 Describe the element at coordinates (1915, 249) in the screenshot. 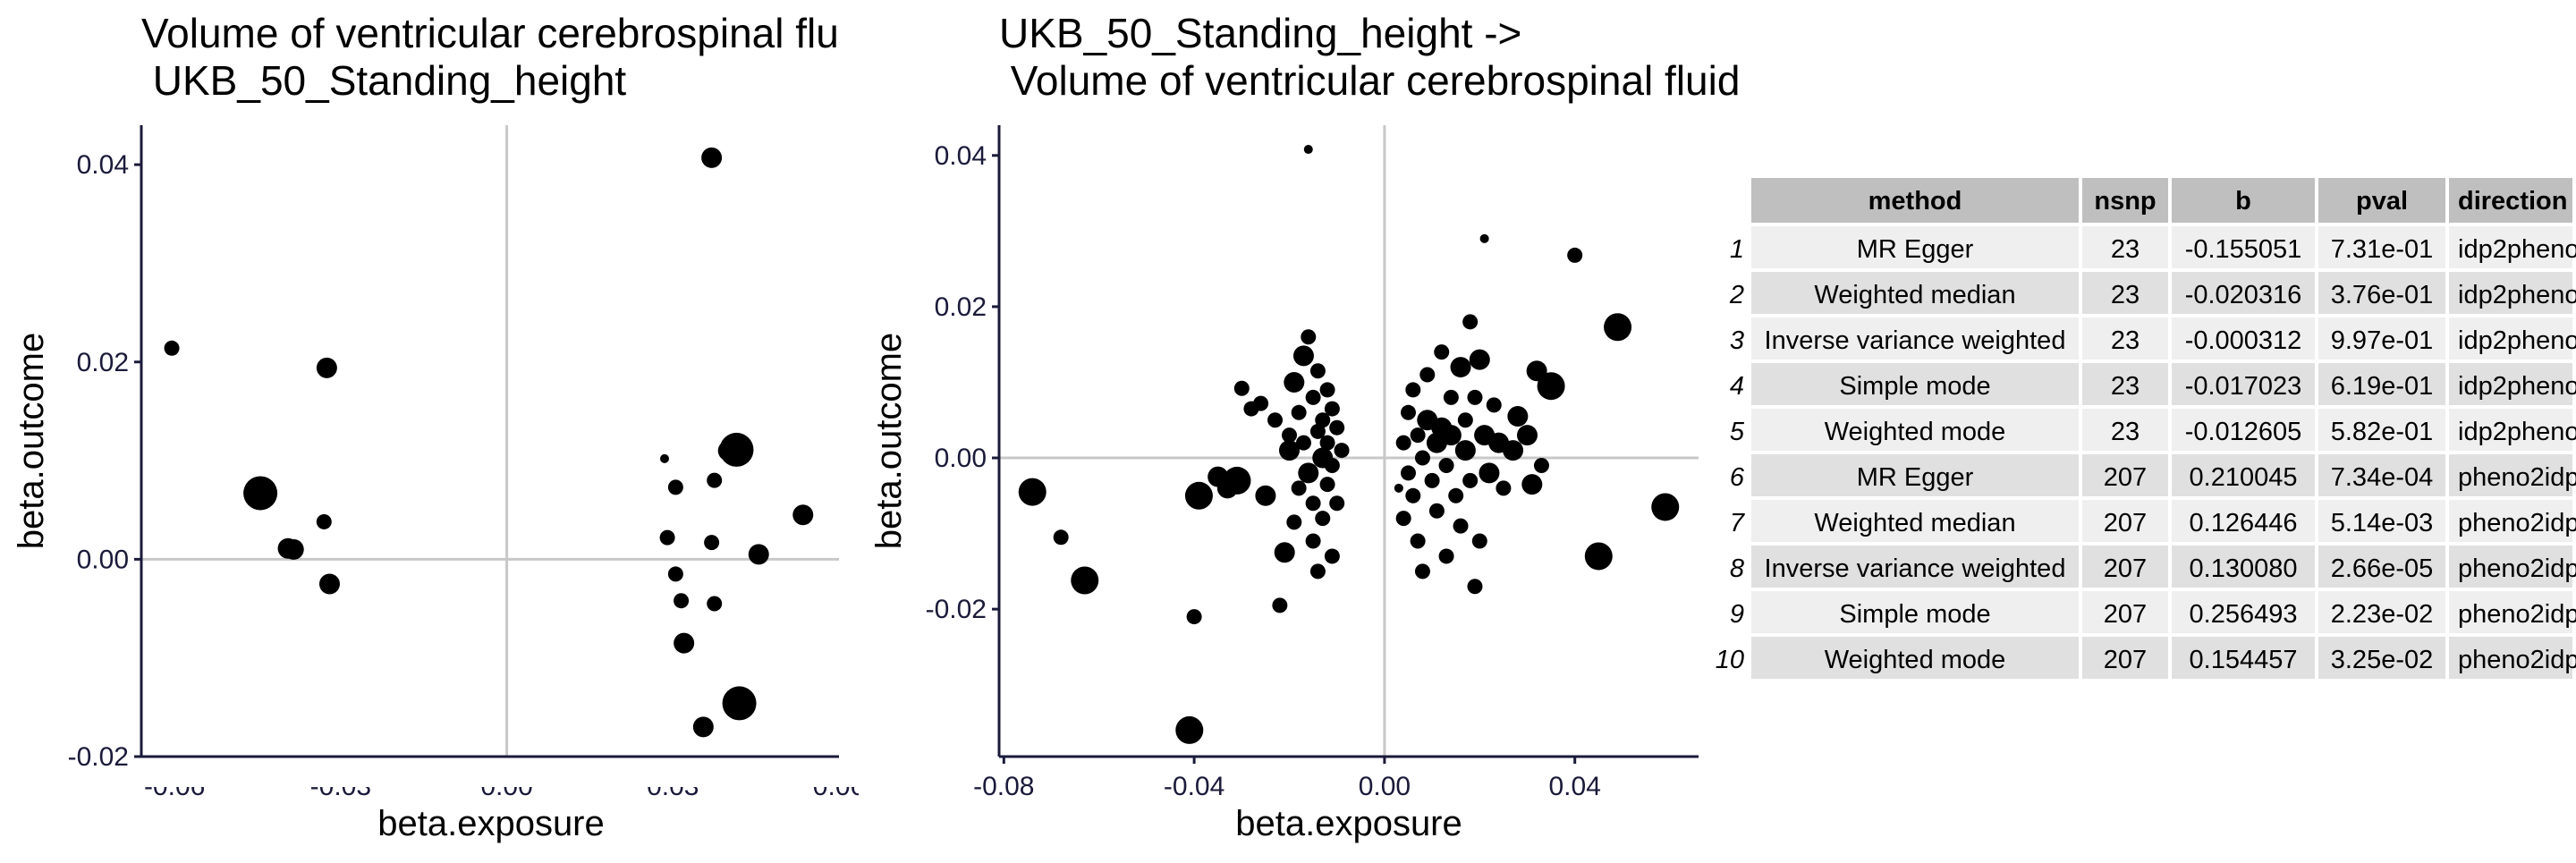

I see `table-cell-method: MR Egger` at that location.